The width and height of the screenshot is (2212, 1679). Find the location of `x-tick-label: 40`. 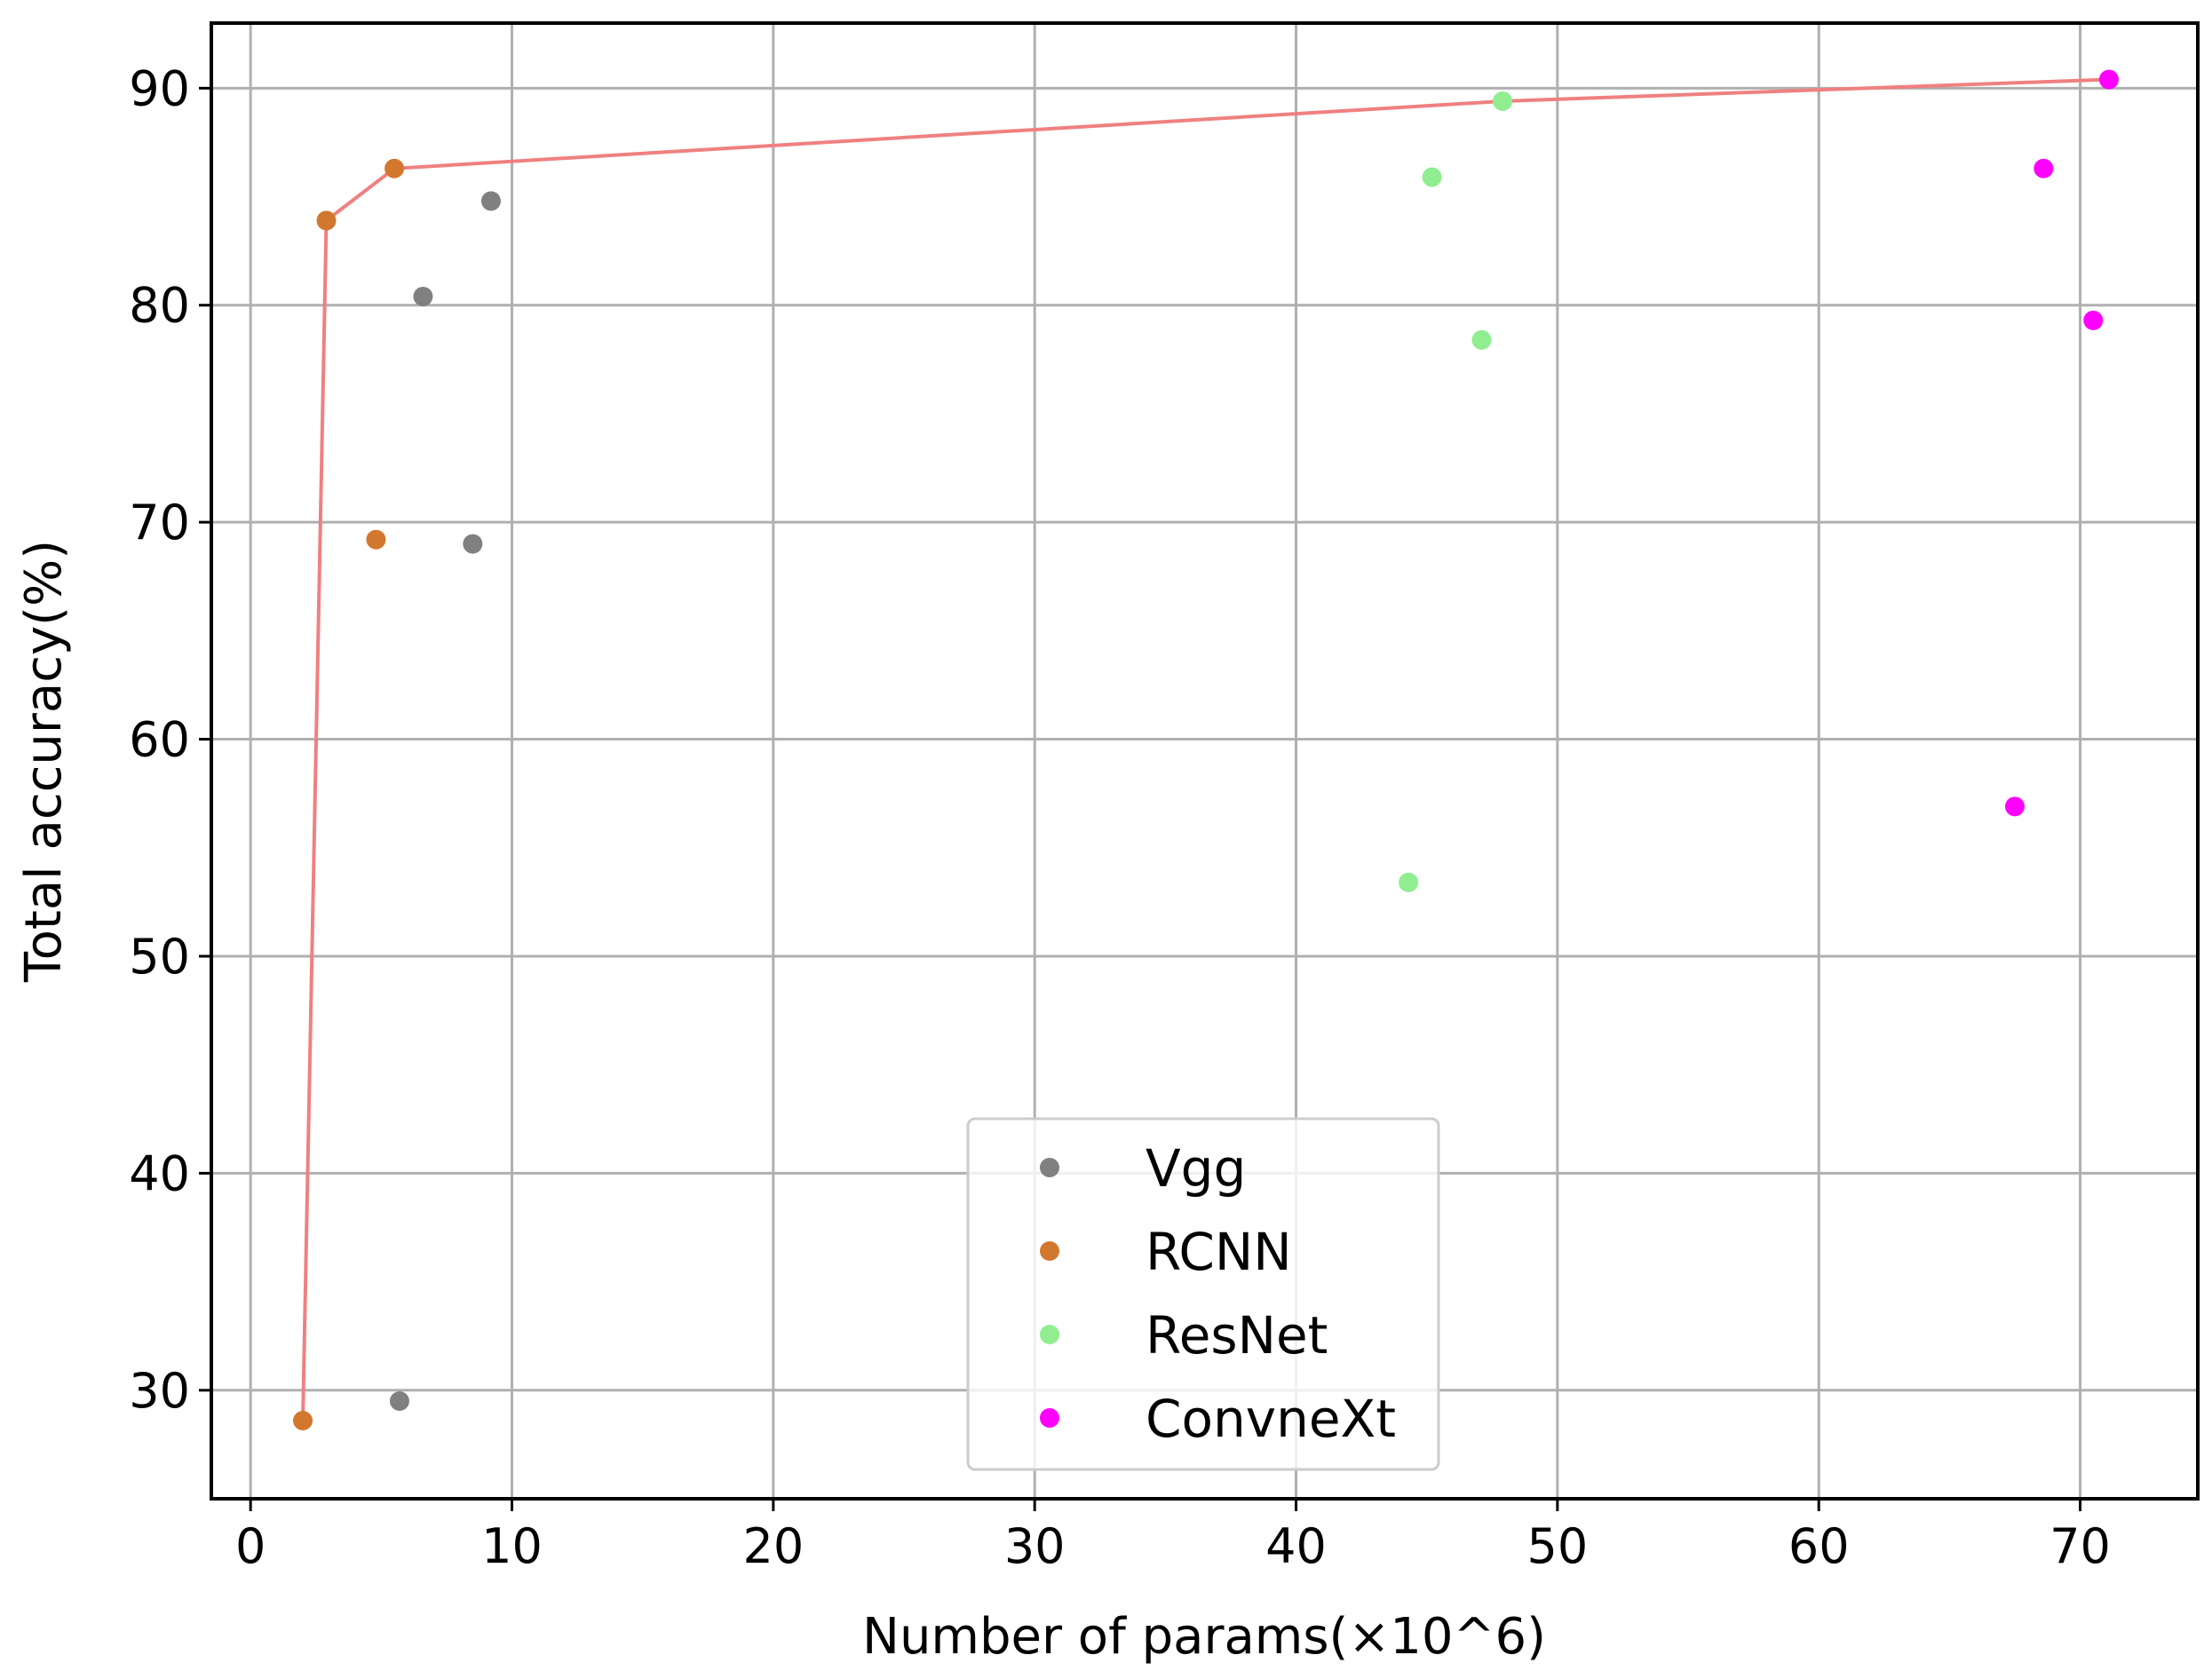

x-tick-label: 40 is located at coordinates (1296, 1546).